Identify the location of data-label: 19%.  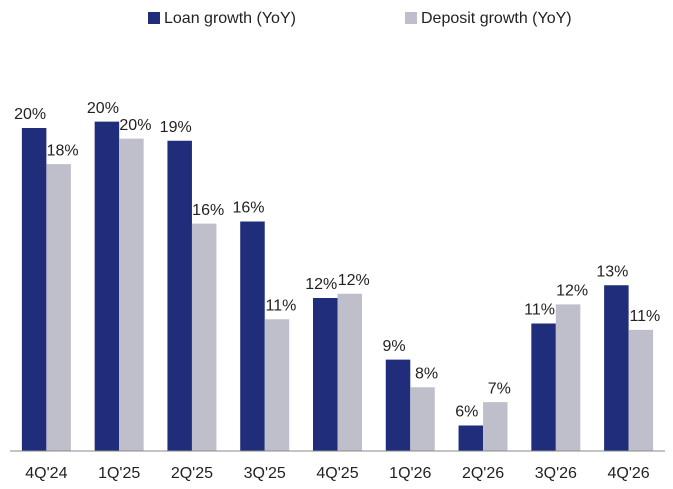
(176, 127).